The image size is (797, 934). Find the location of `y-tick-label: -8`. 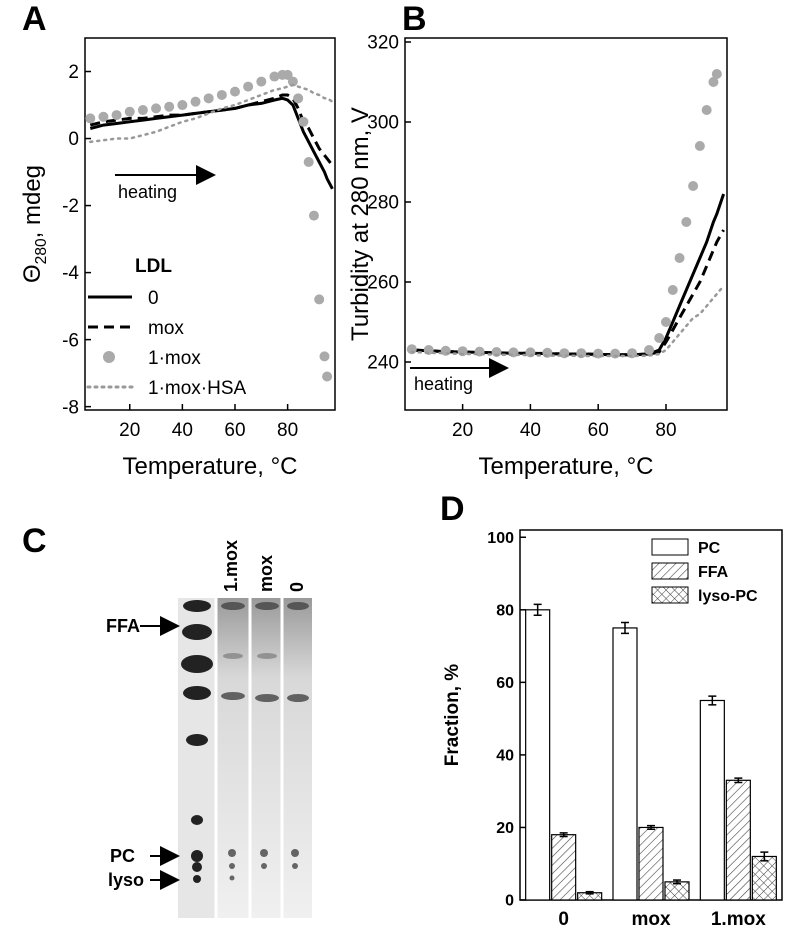

y-tick-label: -8 is located at coordinates (70, 407).